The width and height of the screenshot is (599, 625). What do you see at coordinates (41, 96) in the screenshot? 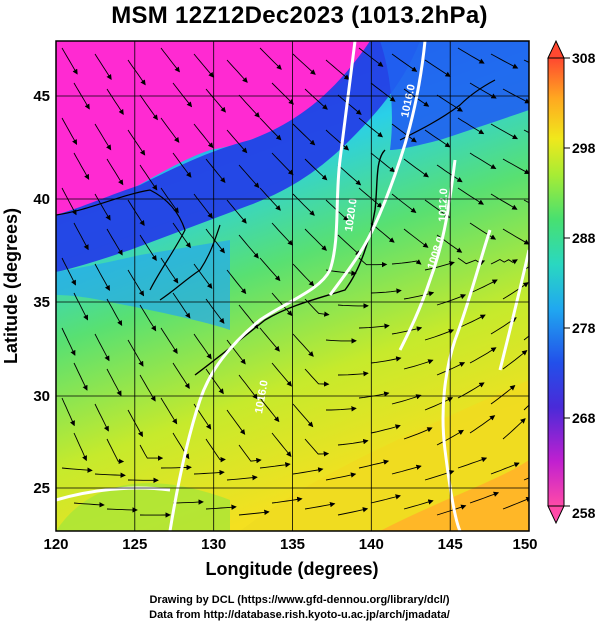
I see `y-tick-label: 45` at bounding box center [41, 96].